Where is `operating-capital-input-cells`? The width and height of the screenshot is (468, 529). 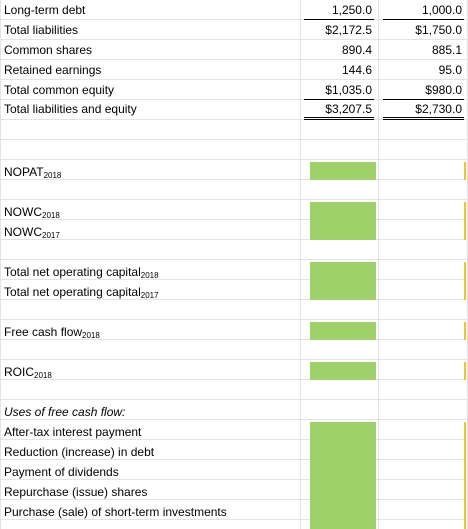
operating-capital-input-cells is located at coordinates (343, 281).